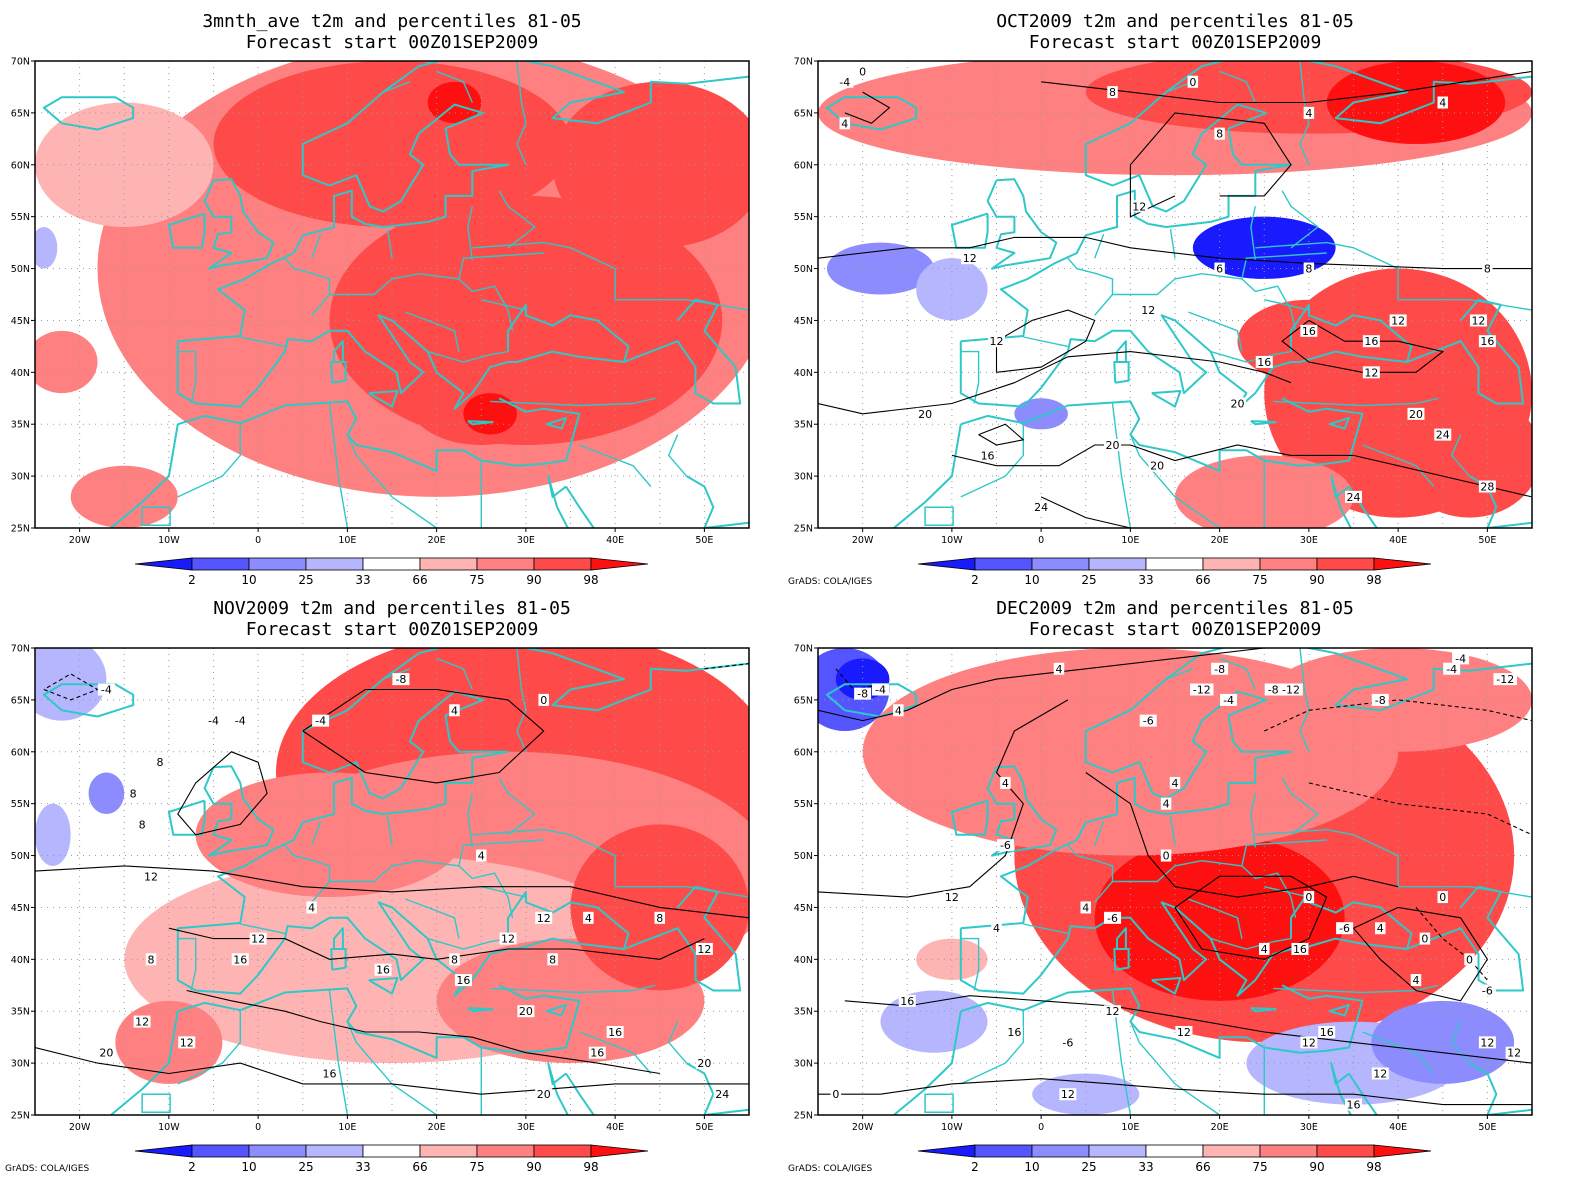 This screenshot has width=1596, height=1196. I want to click on panel-title: DEC2009 t2m and percentiles 81-05, so click(1175, 608).